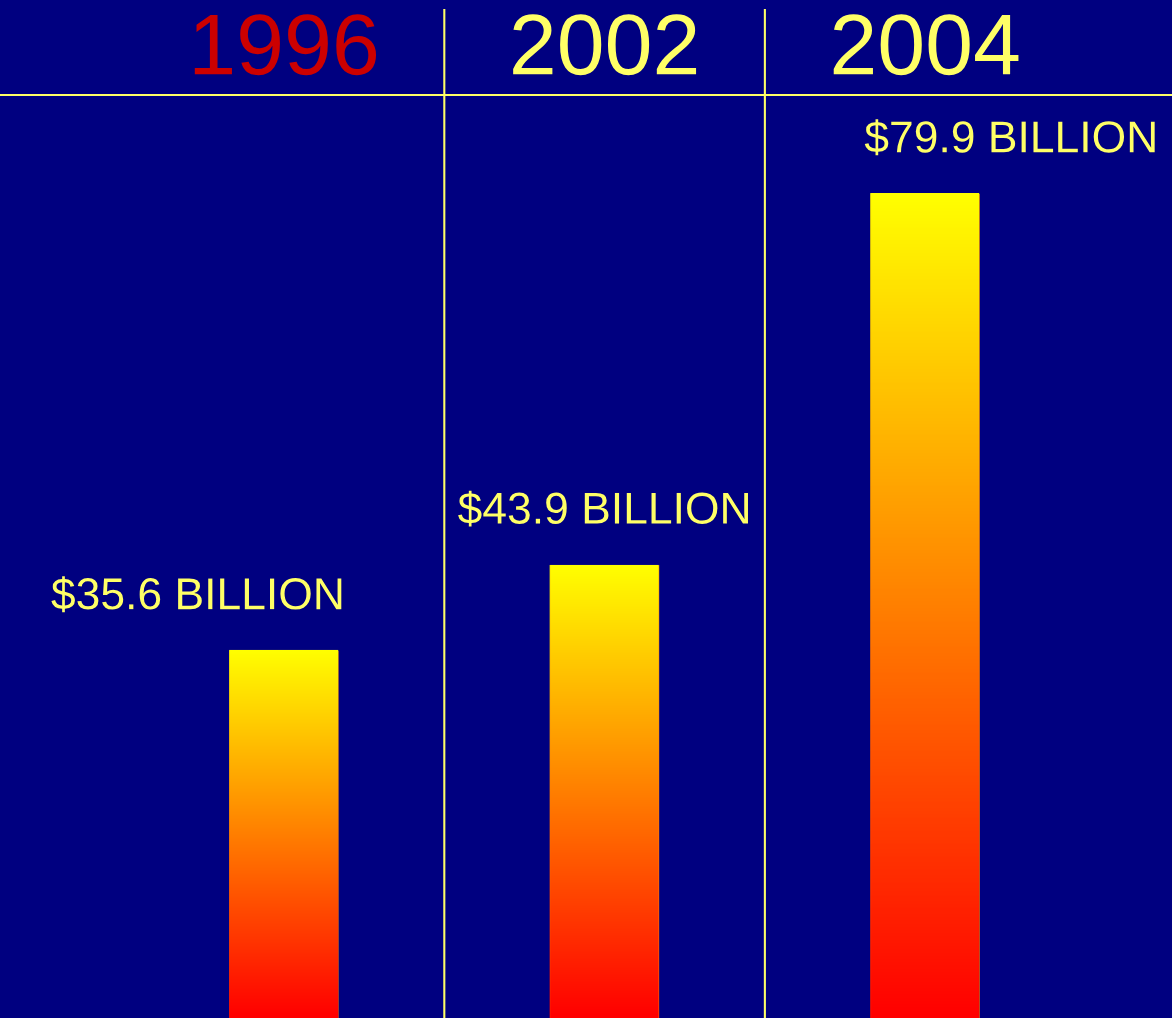 This screenshot has height=1018, width=1172. I want to click on data-label: $35.6 BILLION, so click(196, 594).